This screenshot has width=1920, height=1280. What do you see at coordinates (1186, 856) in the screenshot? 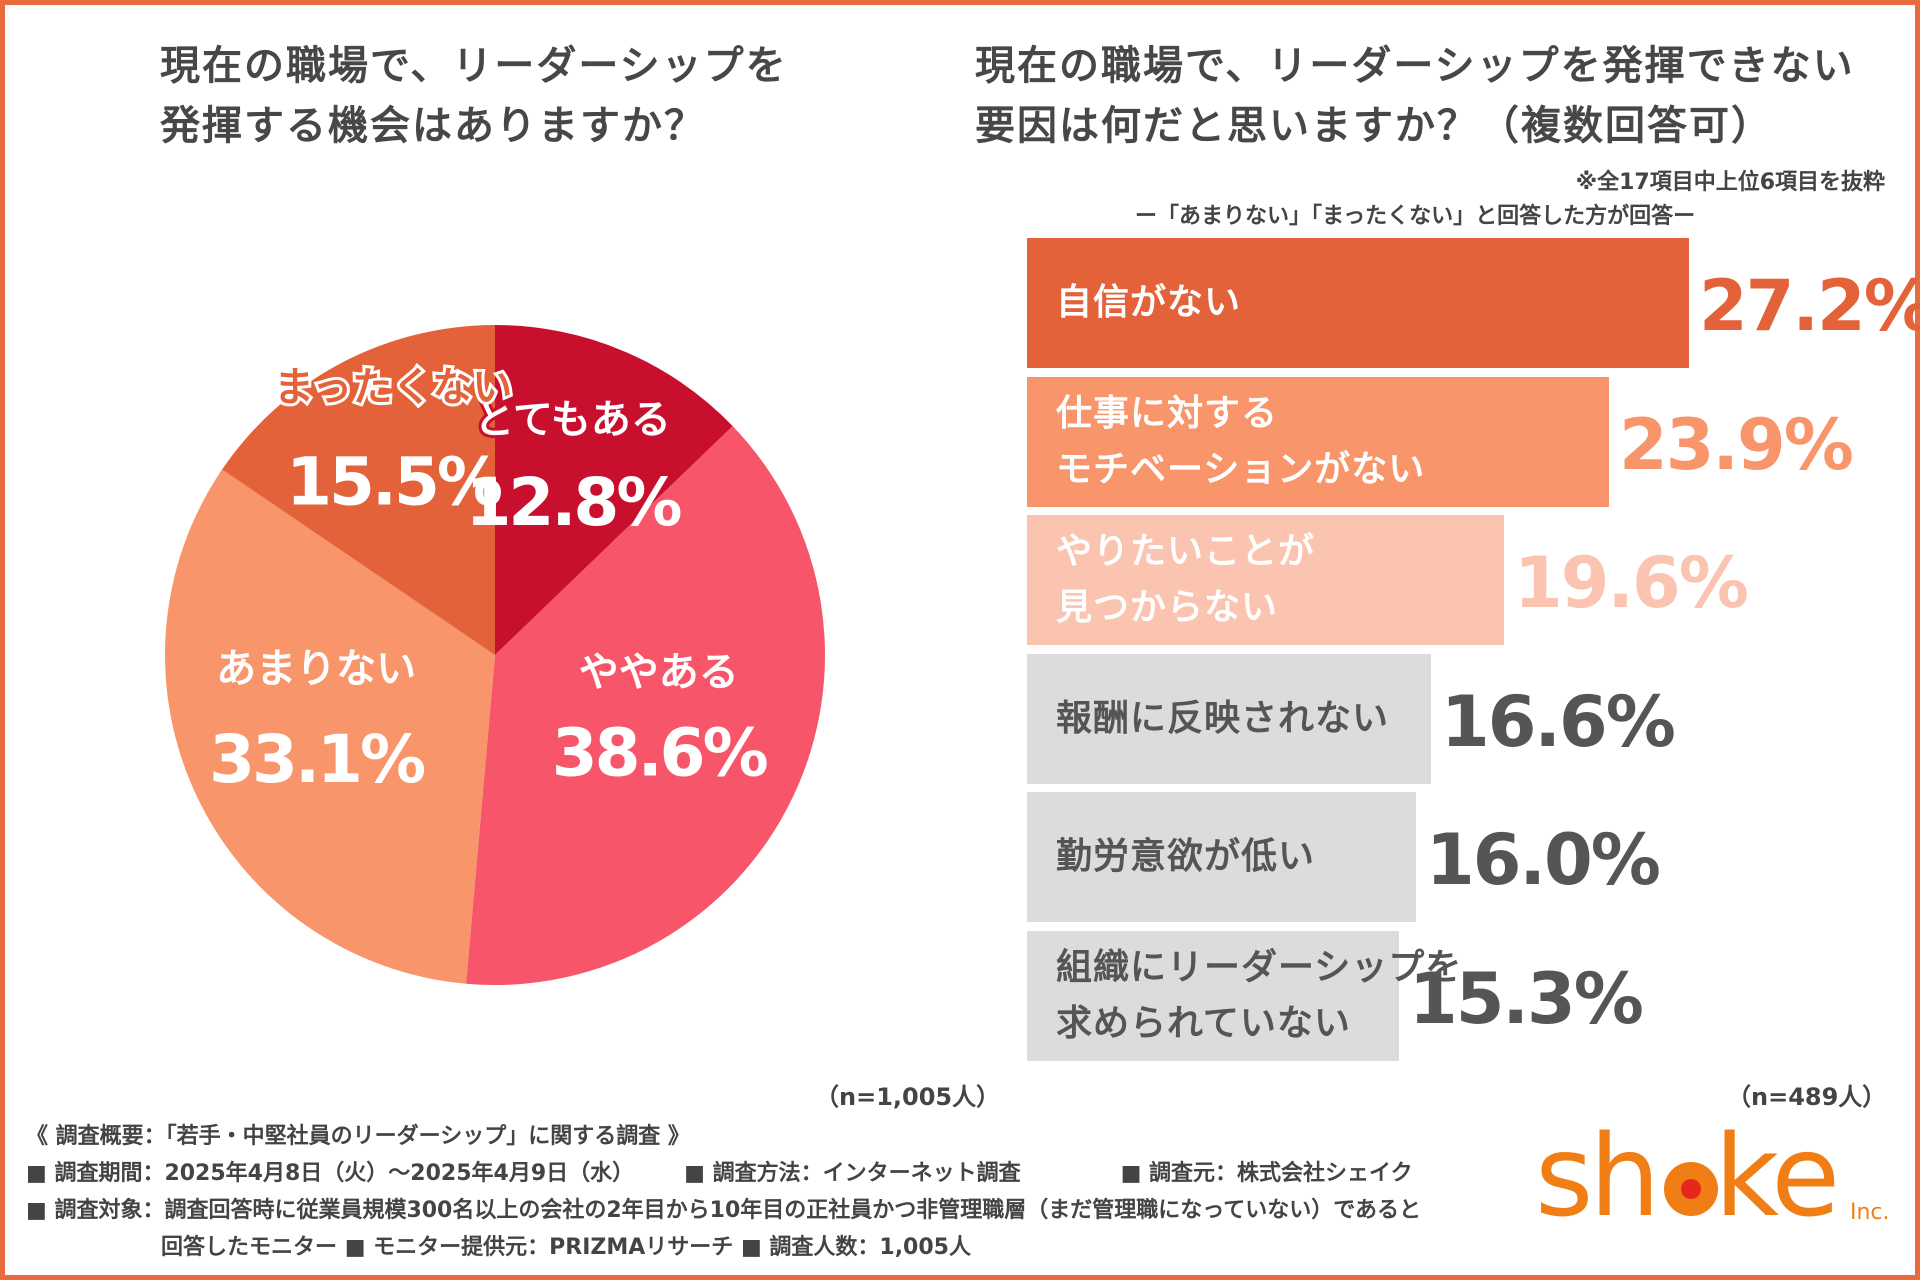
I see `bar-category-label: 勤労意欲が低い` at bounding box center [1186, 856].